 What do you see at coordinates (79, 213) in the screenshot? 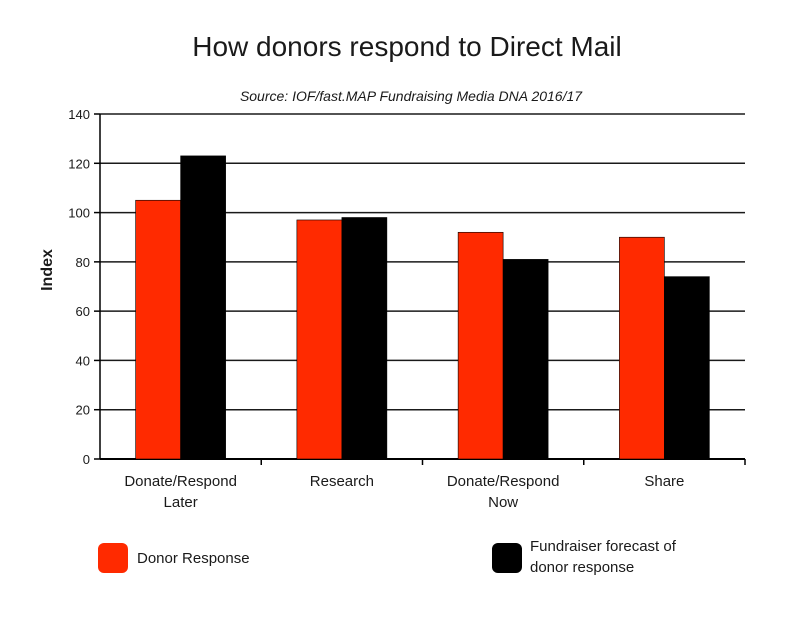
I see `y-tick-label-100: 100` at bounding box center [79, 213].